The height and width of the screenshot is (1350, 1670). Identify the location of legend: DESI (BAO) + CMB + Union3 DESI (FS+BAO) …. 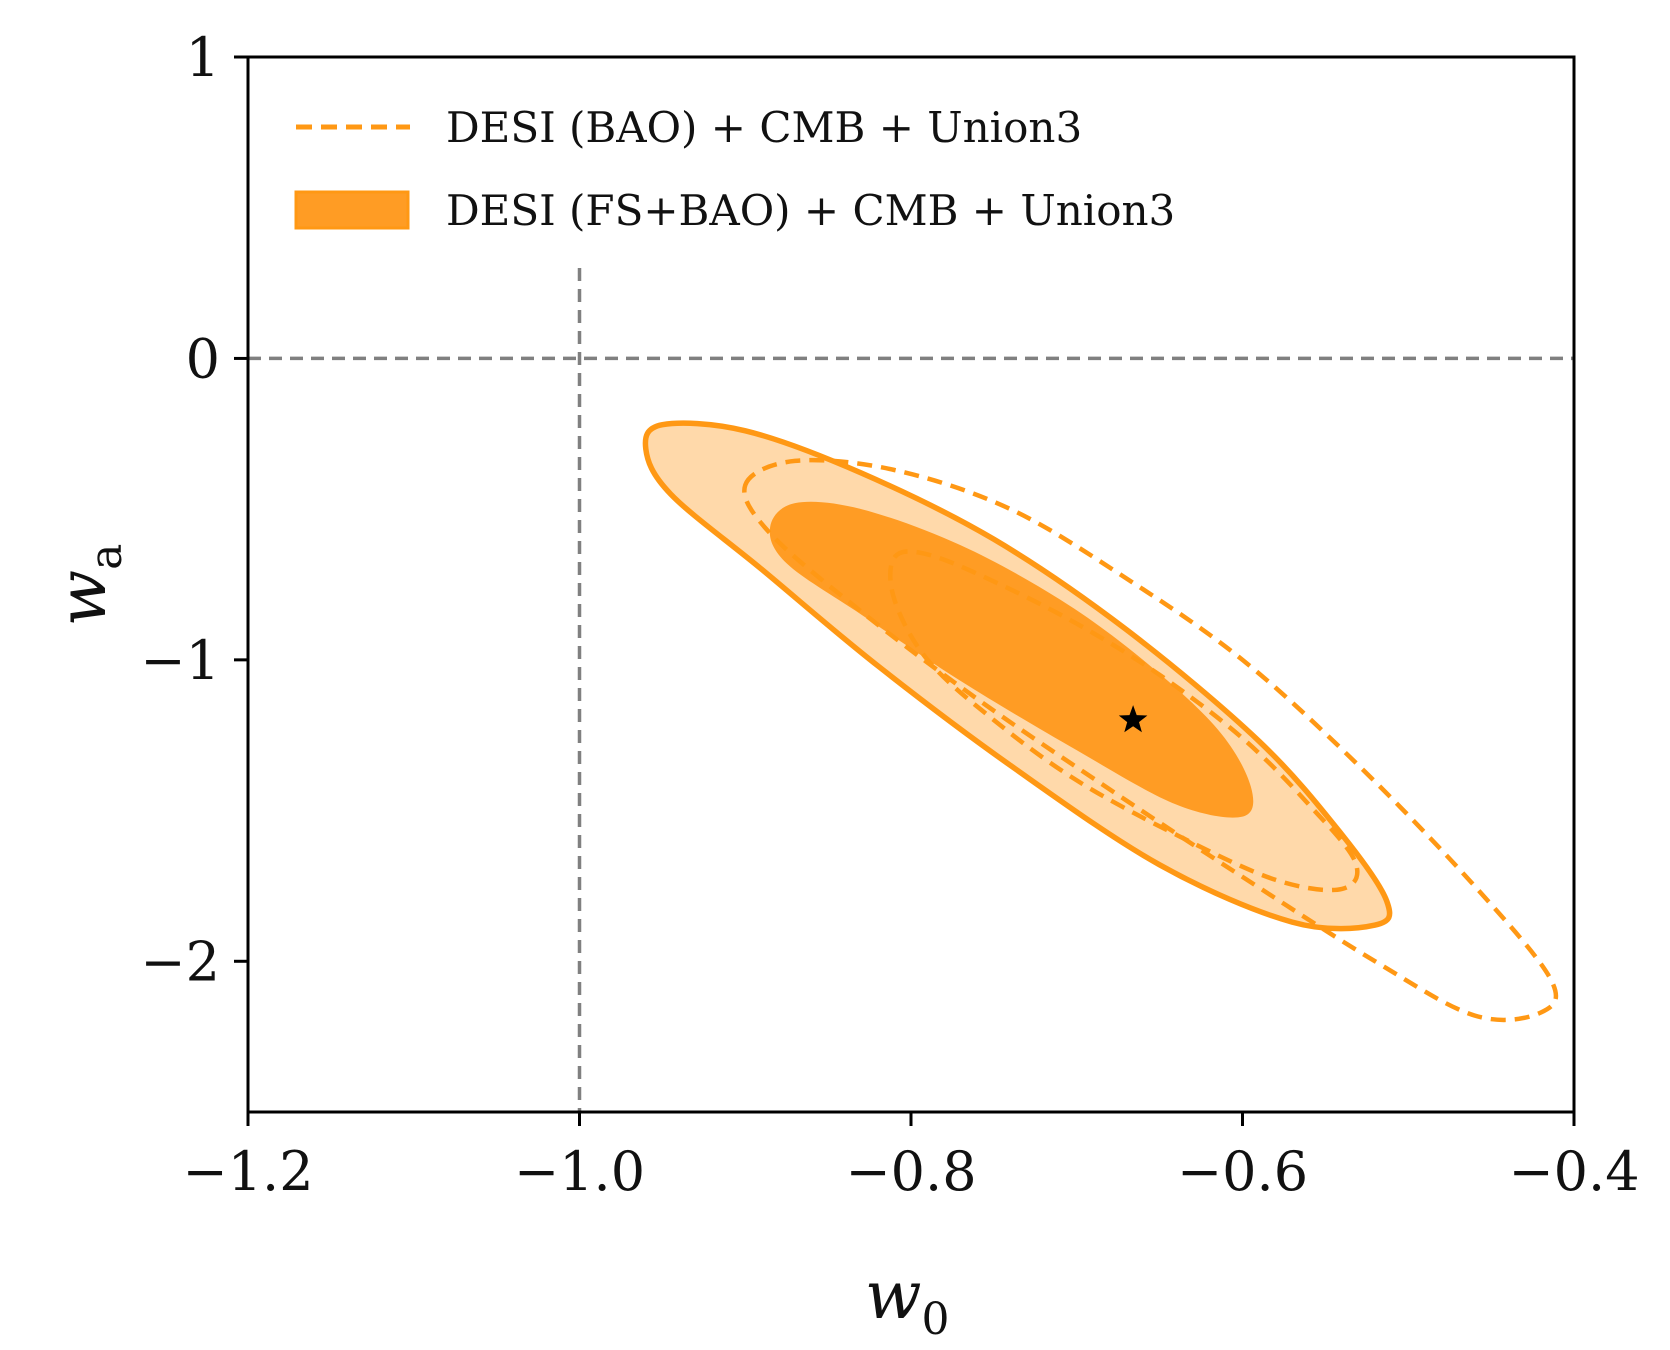
(734, 169).